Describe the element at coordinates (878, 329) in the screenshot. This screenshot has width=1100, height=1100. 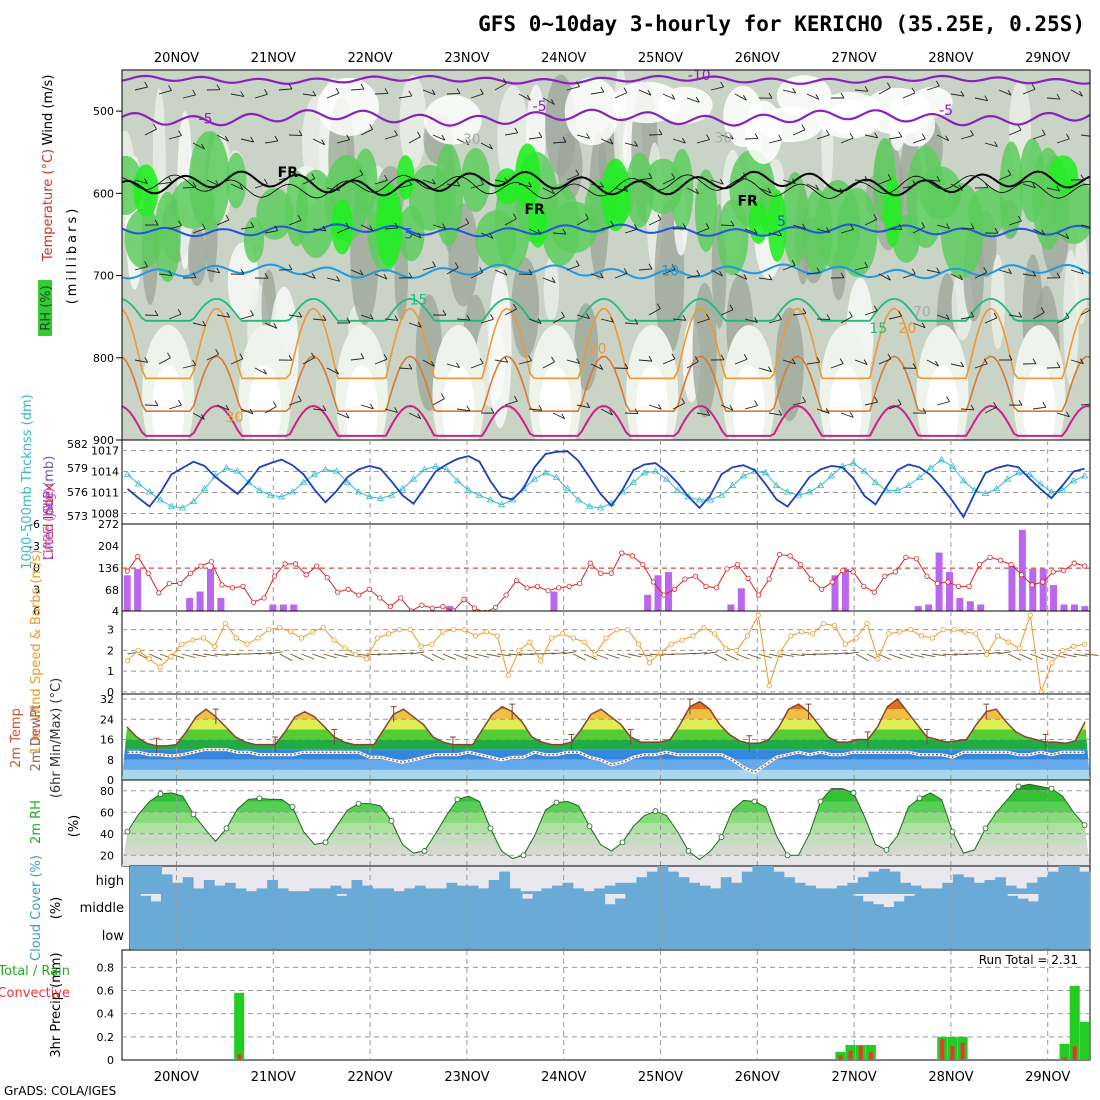
I see `contour-label: 15` at that location.